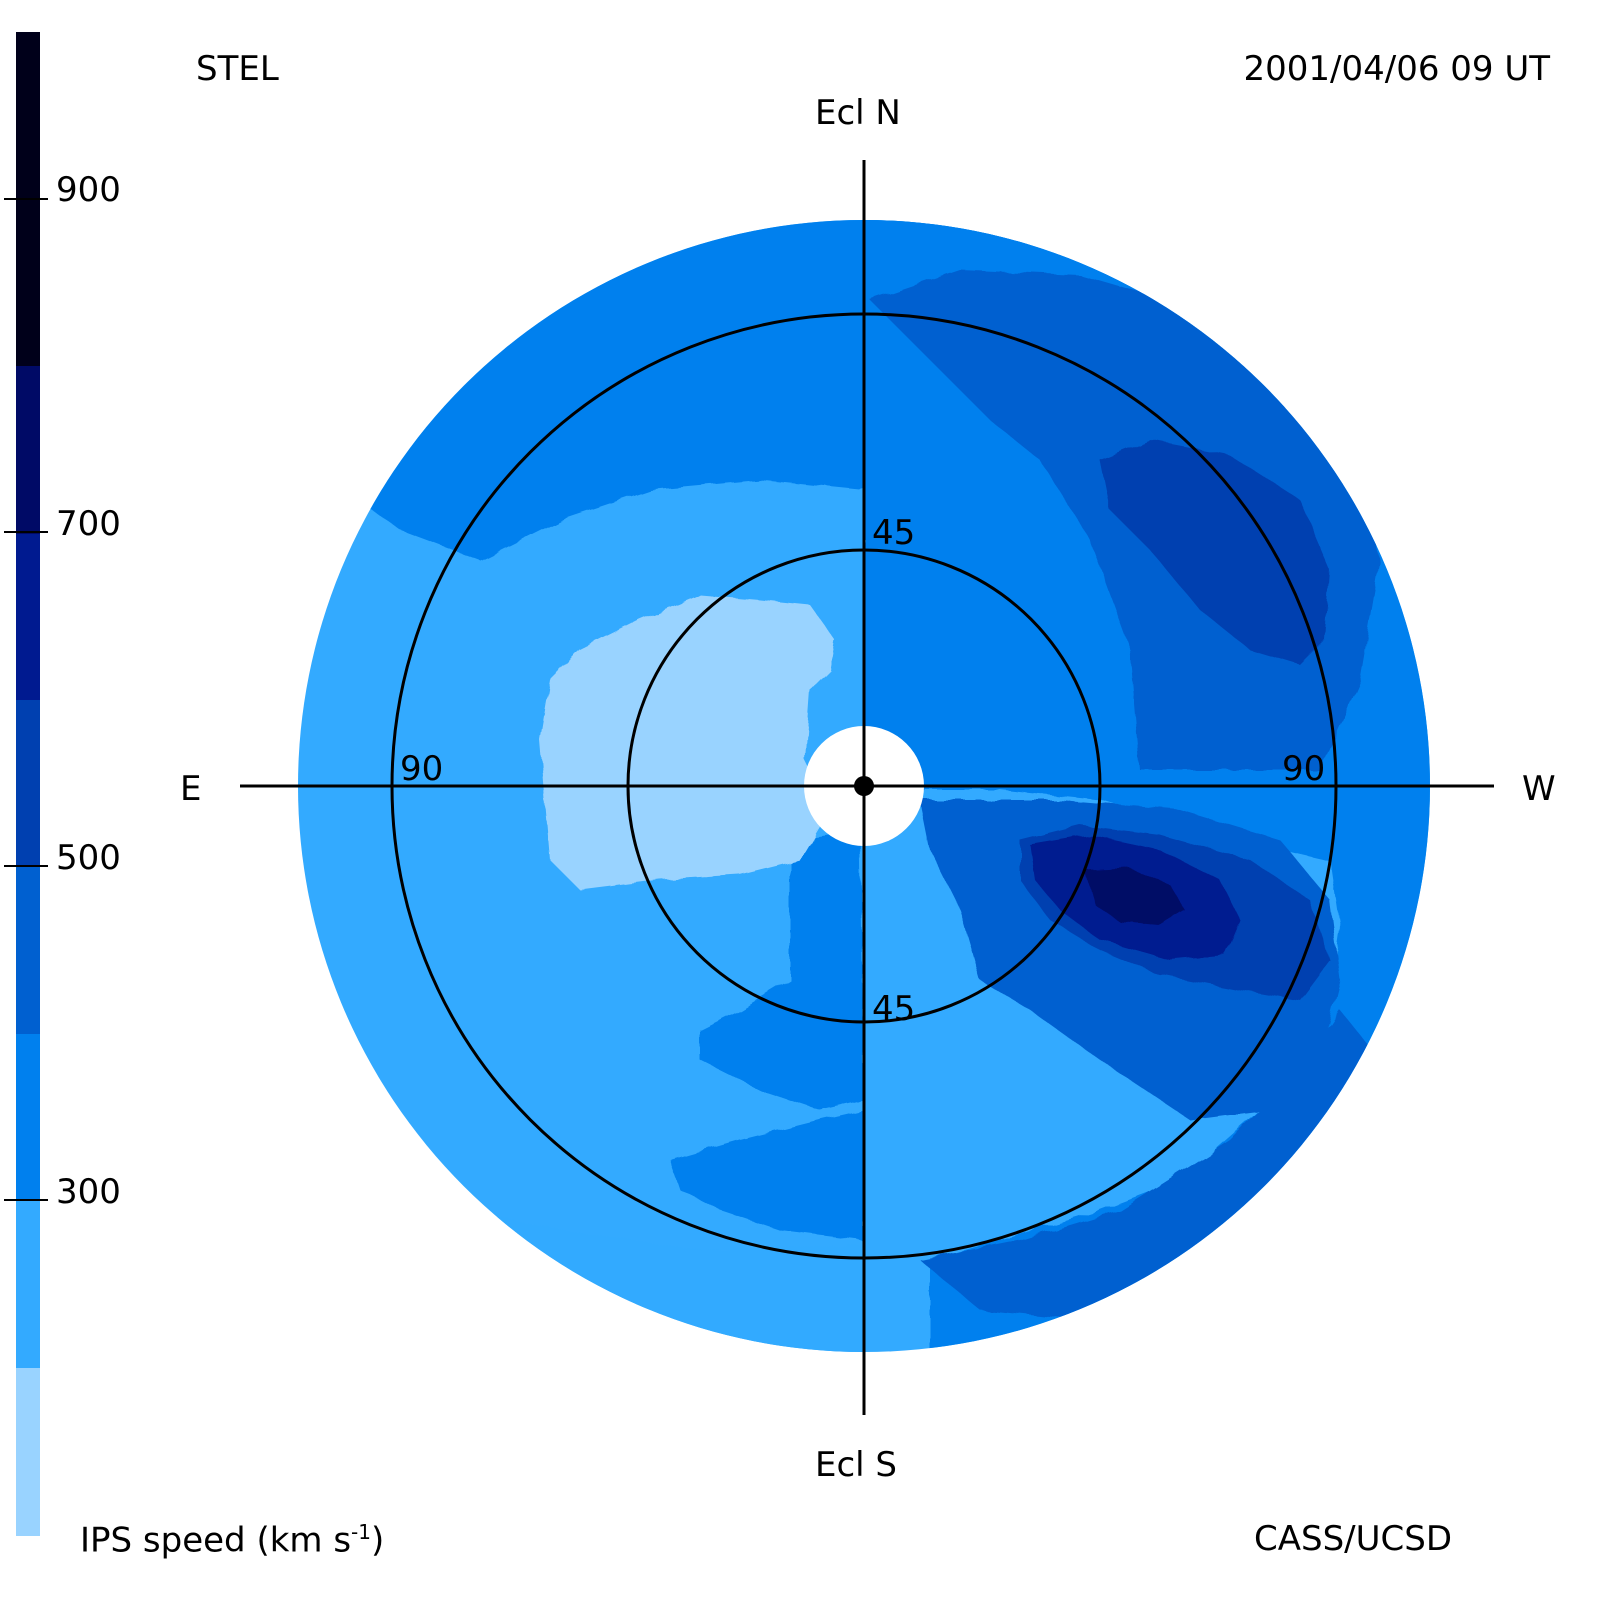 This screenshot has height=1600, width=1600. What do you see at coordinates (88, 190) in the screenshot?
I see `colorbar-tick-label: 900` at bounding box center [88, 190].